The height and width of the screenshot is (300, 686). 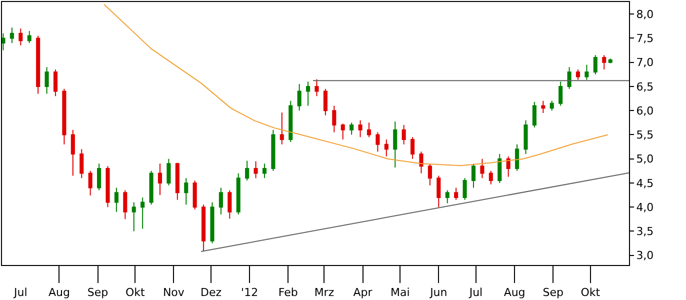 What do you see at coordinates (645, 159) in the screenshot?
I see `y-tick-label: 5,0` at bounding box center [645, 159].